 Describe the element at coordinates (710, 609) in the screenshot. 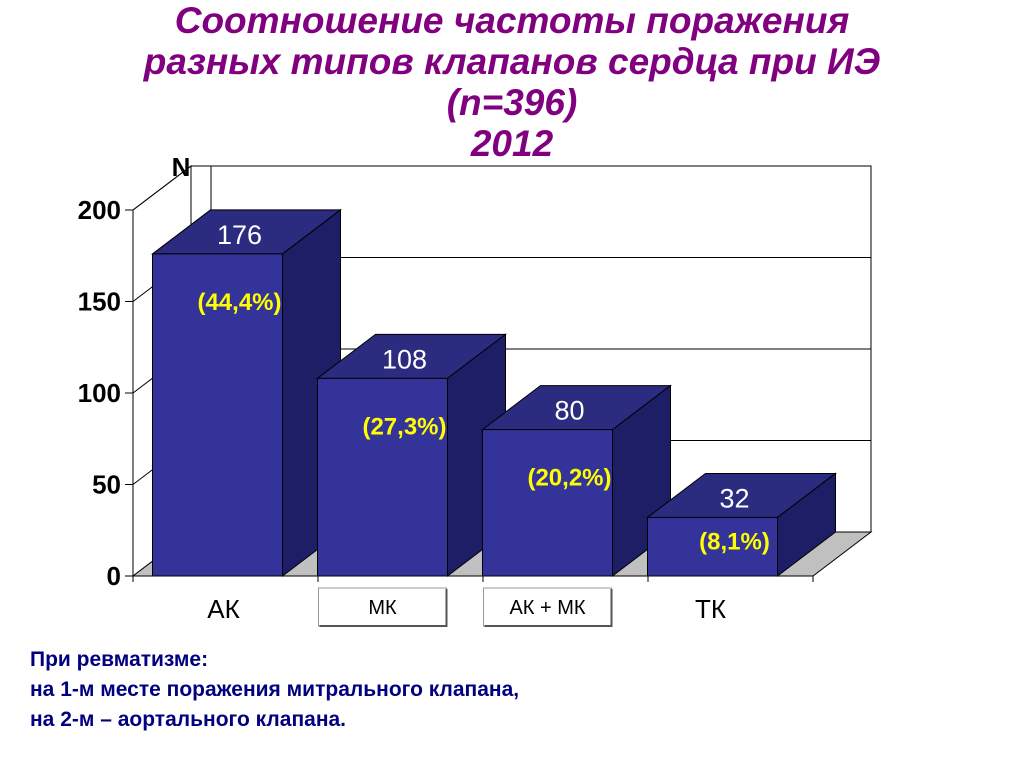

I see `x-tick-label: ТК` at that location.